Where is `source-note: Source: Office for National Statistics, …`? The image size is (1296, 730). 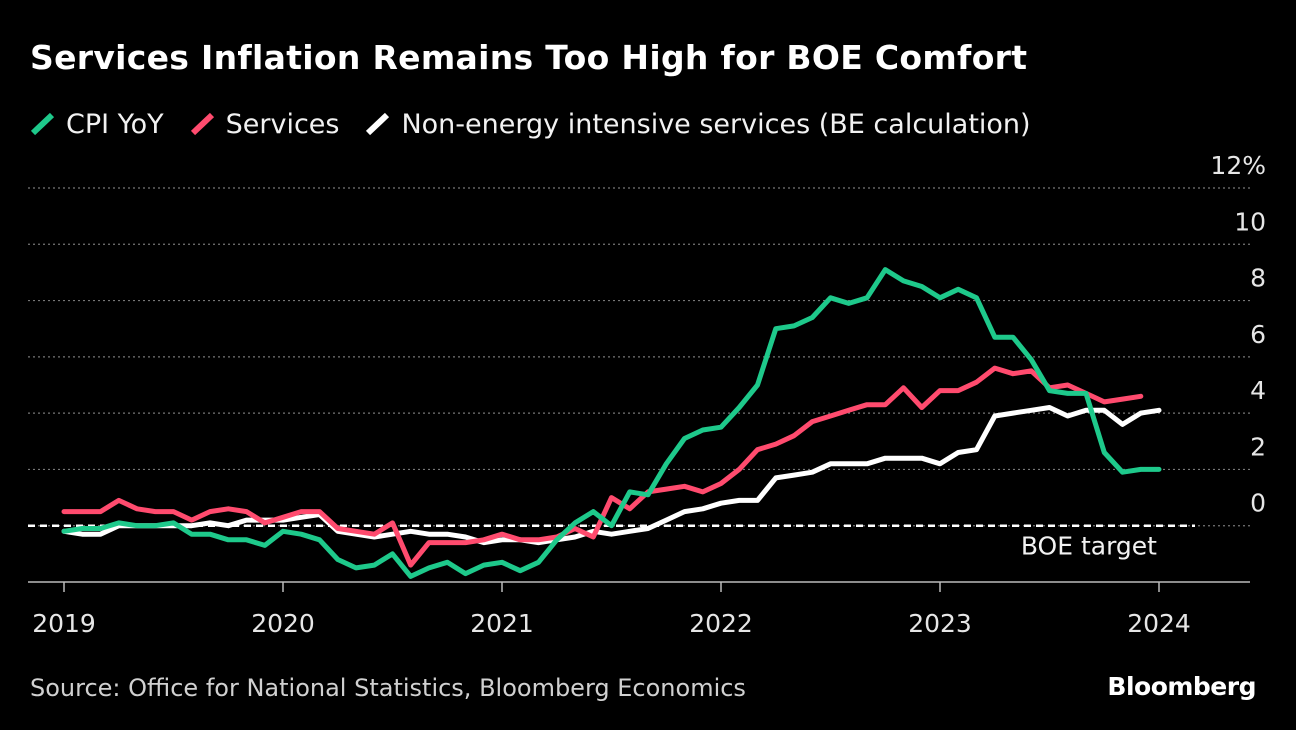
source-note: Source: Office for National Statistics, … is located at coordinates (388, 688).